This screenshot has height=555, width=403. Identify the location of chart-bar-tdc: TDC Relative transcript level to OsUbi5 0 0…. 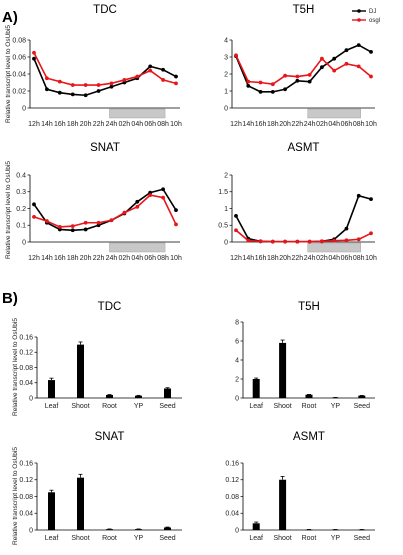
(97, 358).